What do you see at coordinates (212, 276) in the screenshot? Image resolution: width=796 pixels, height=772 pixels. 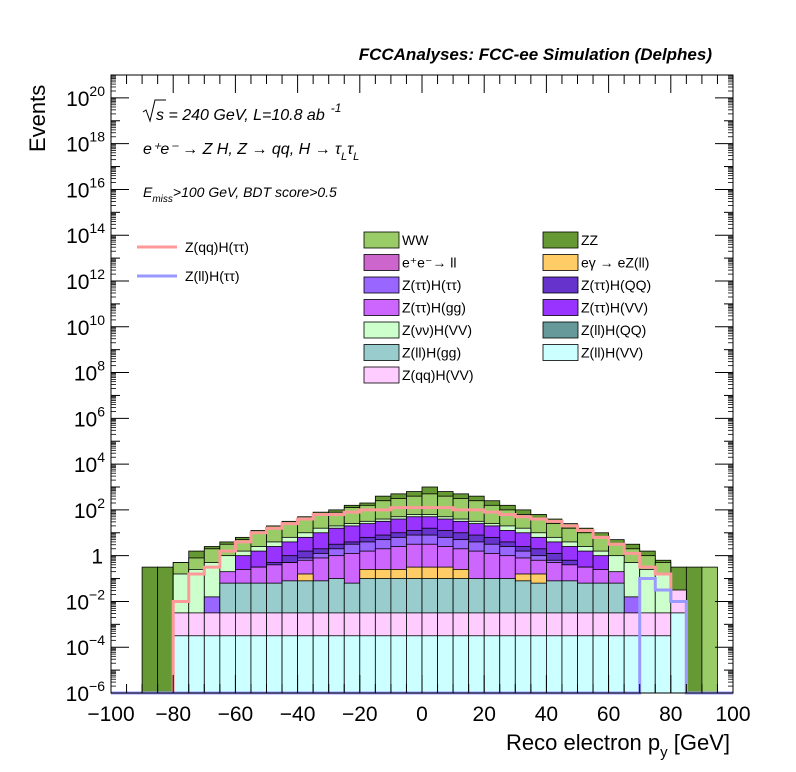 I see `legend-label: Z(ll)H(ττ)` at bounding box center [212, 276].